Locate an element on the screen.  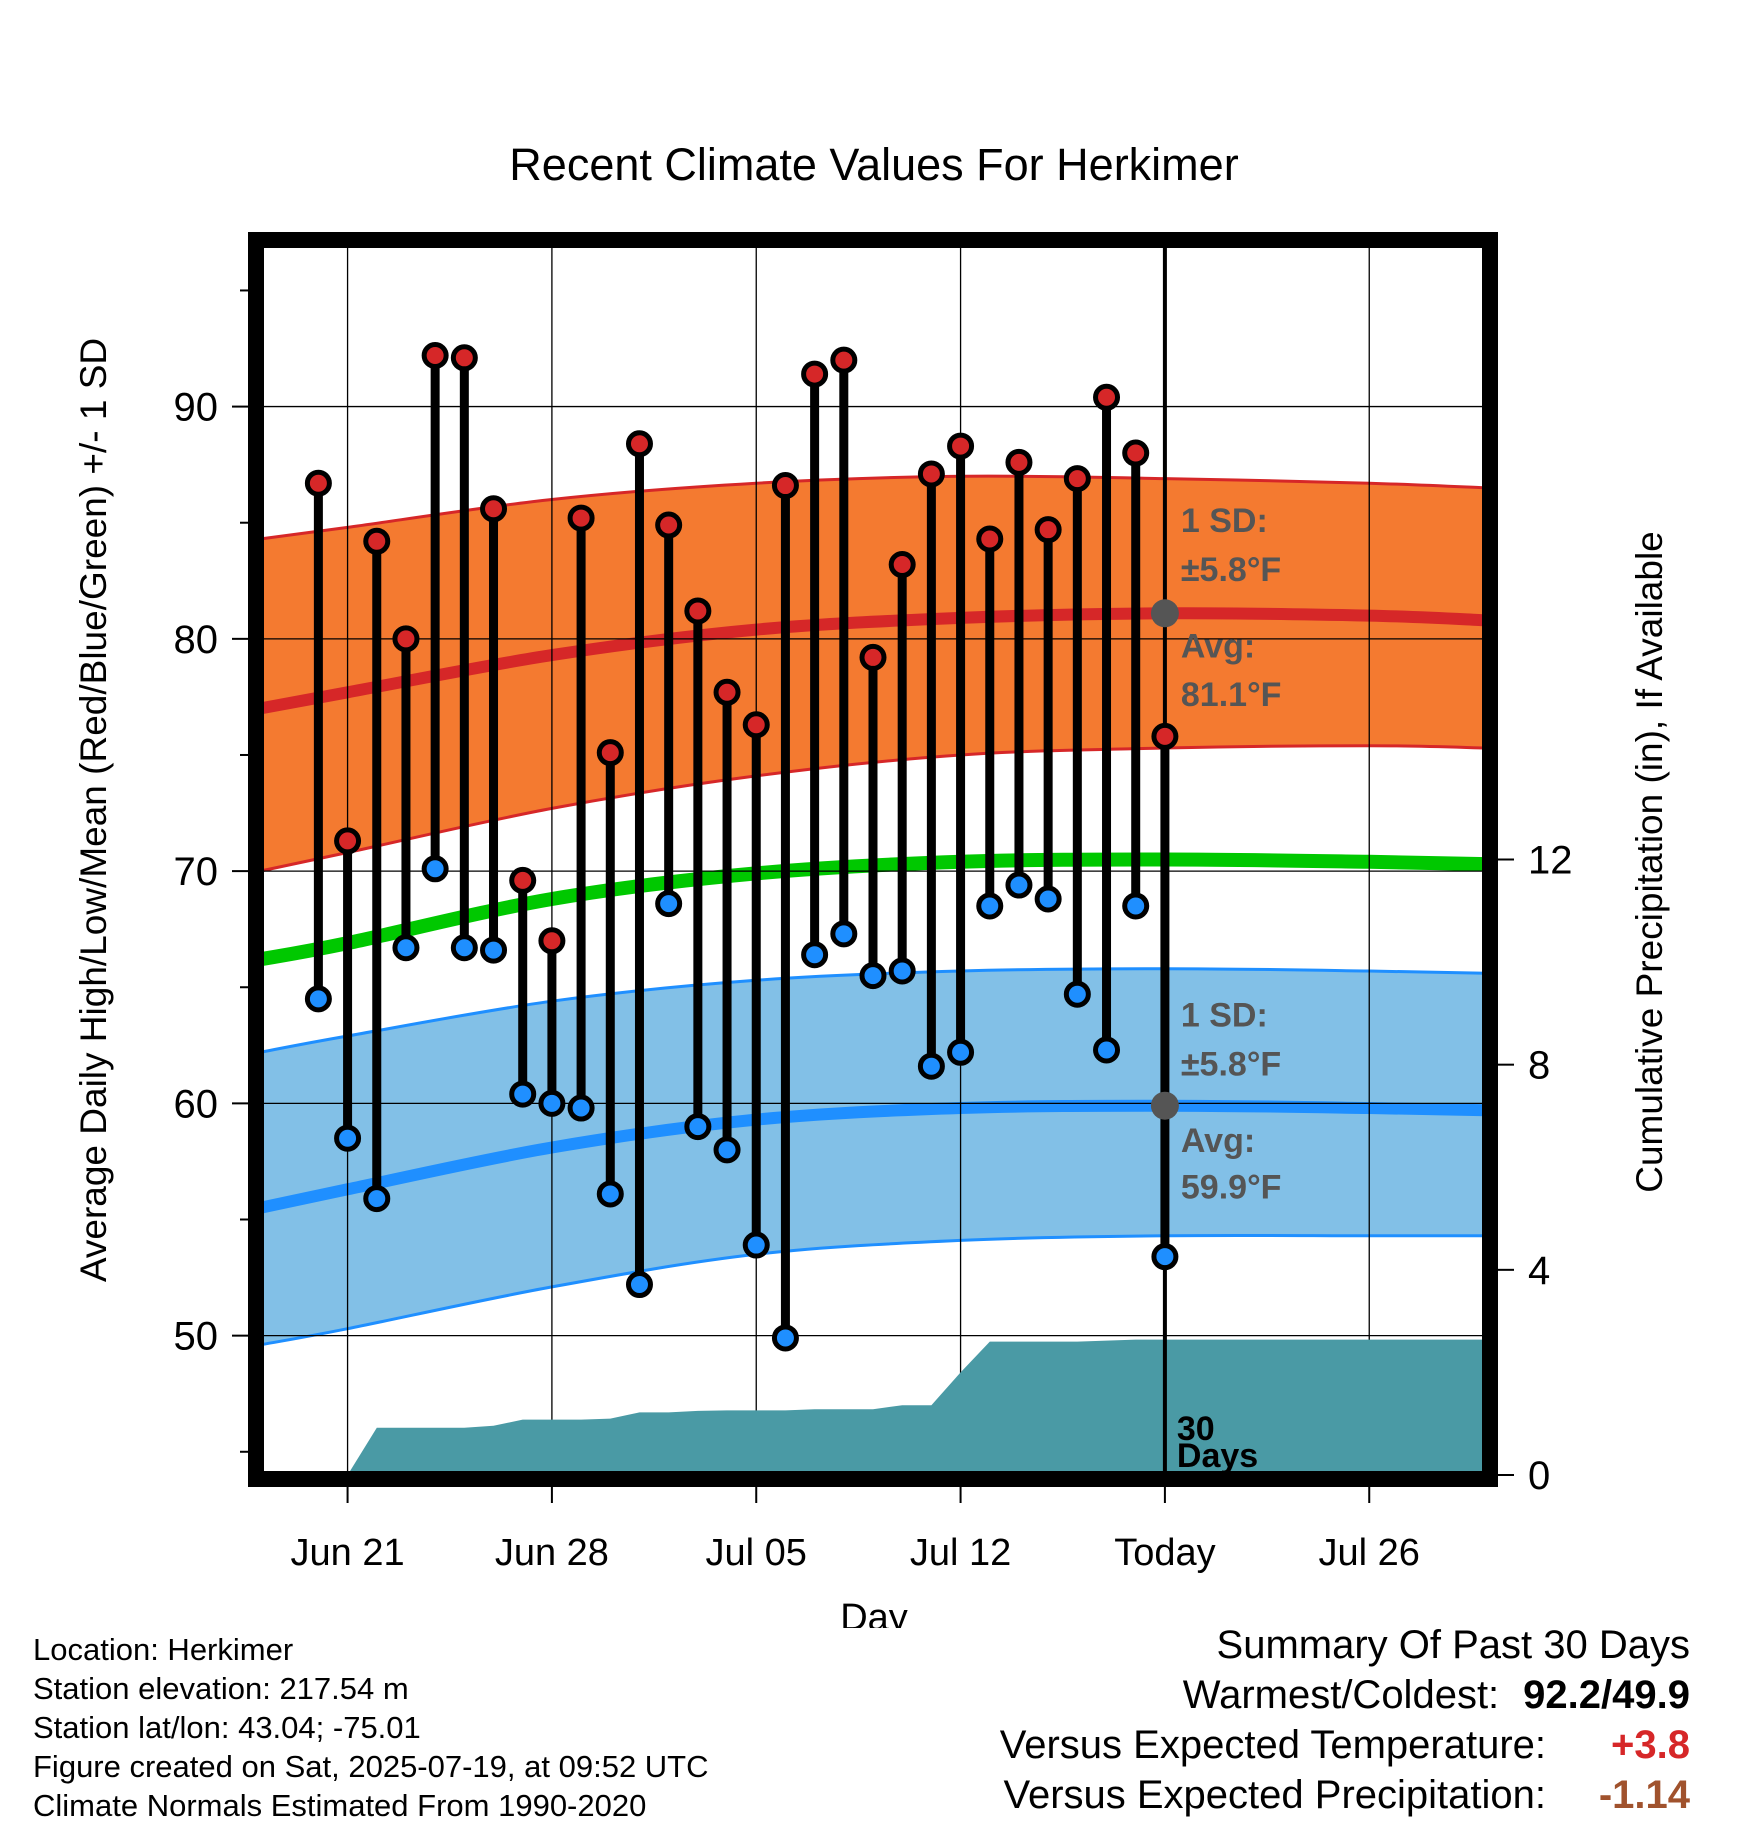
x-tick-label: Jul 05 is located at coordinates (756, 1553).